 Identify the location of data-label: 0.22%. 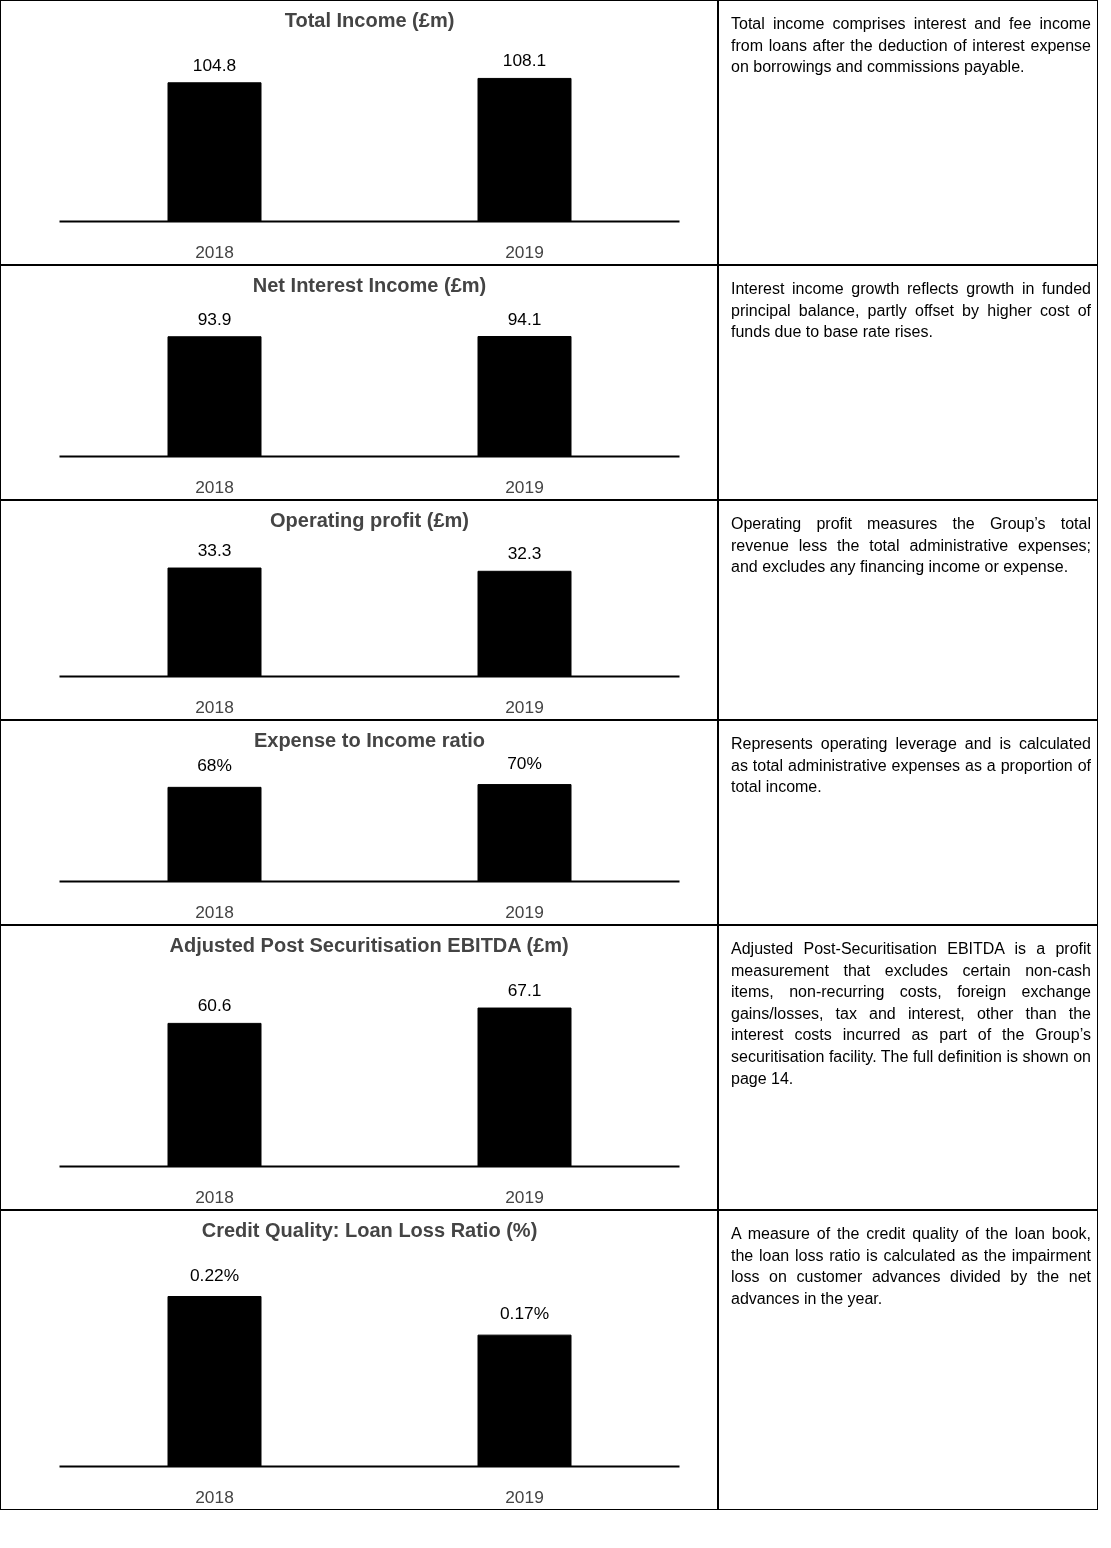
(214, 1274).